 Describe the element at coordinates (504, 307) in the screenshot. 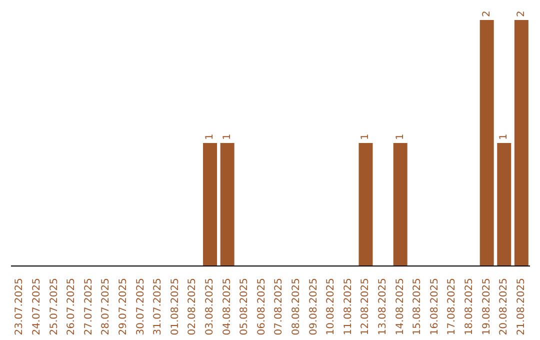

I see `x-tick-label: 20.08.2025` at that location.